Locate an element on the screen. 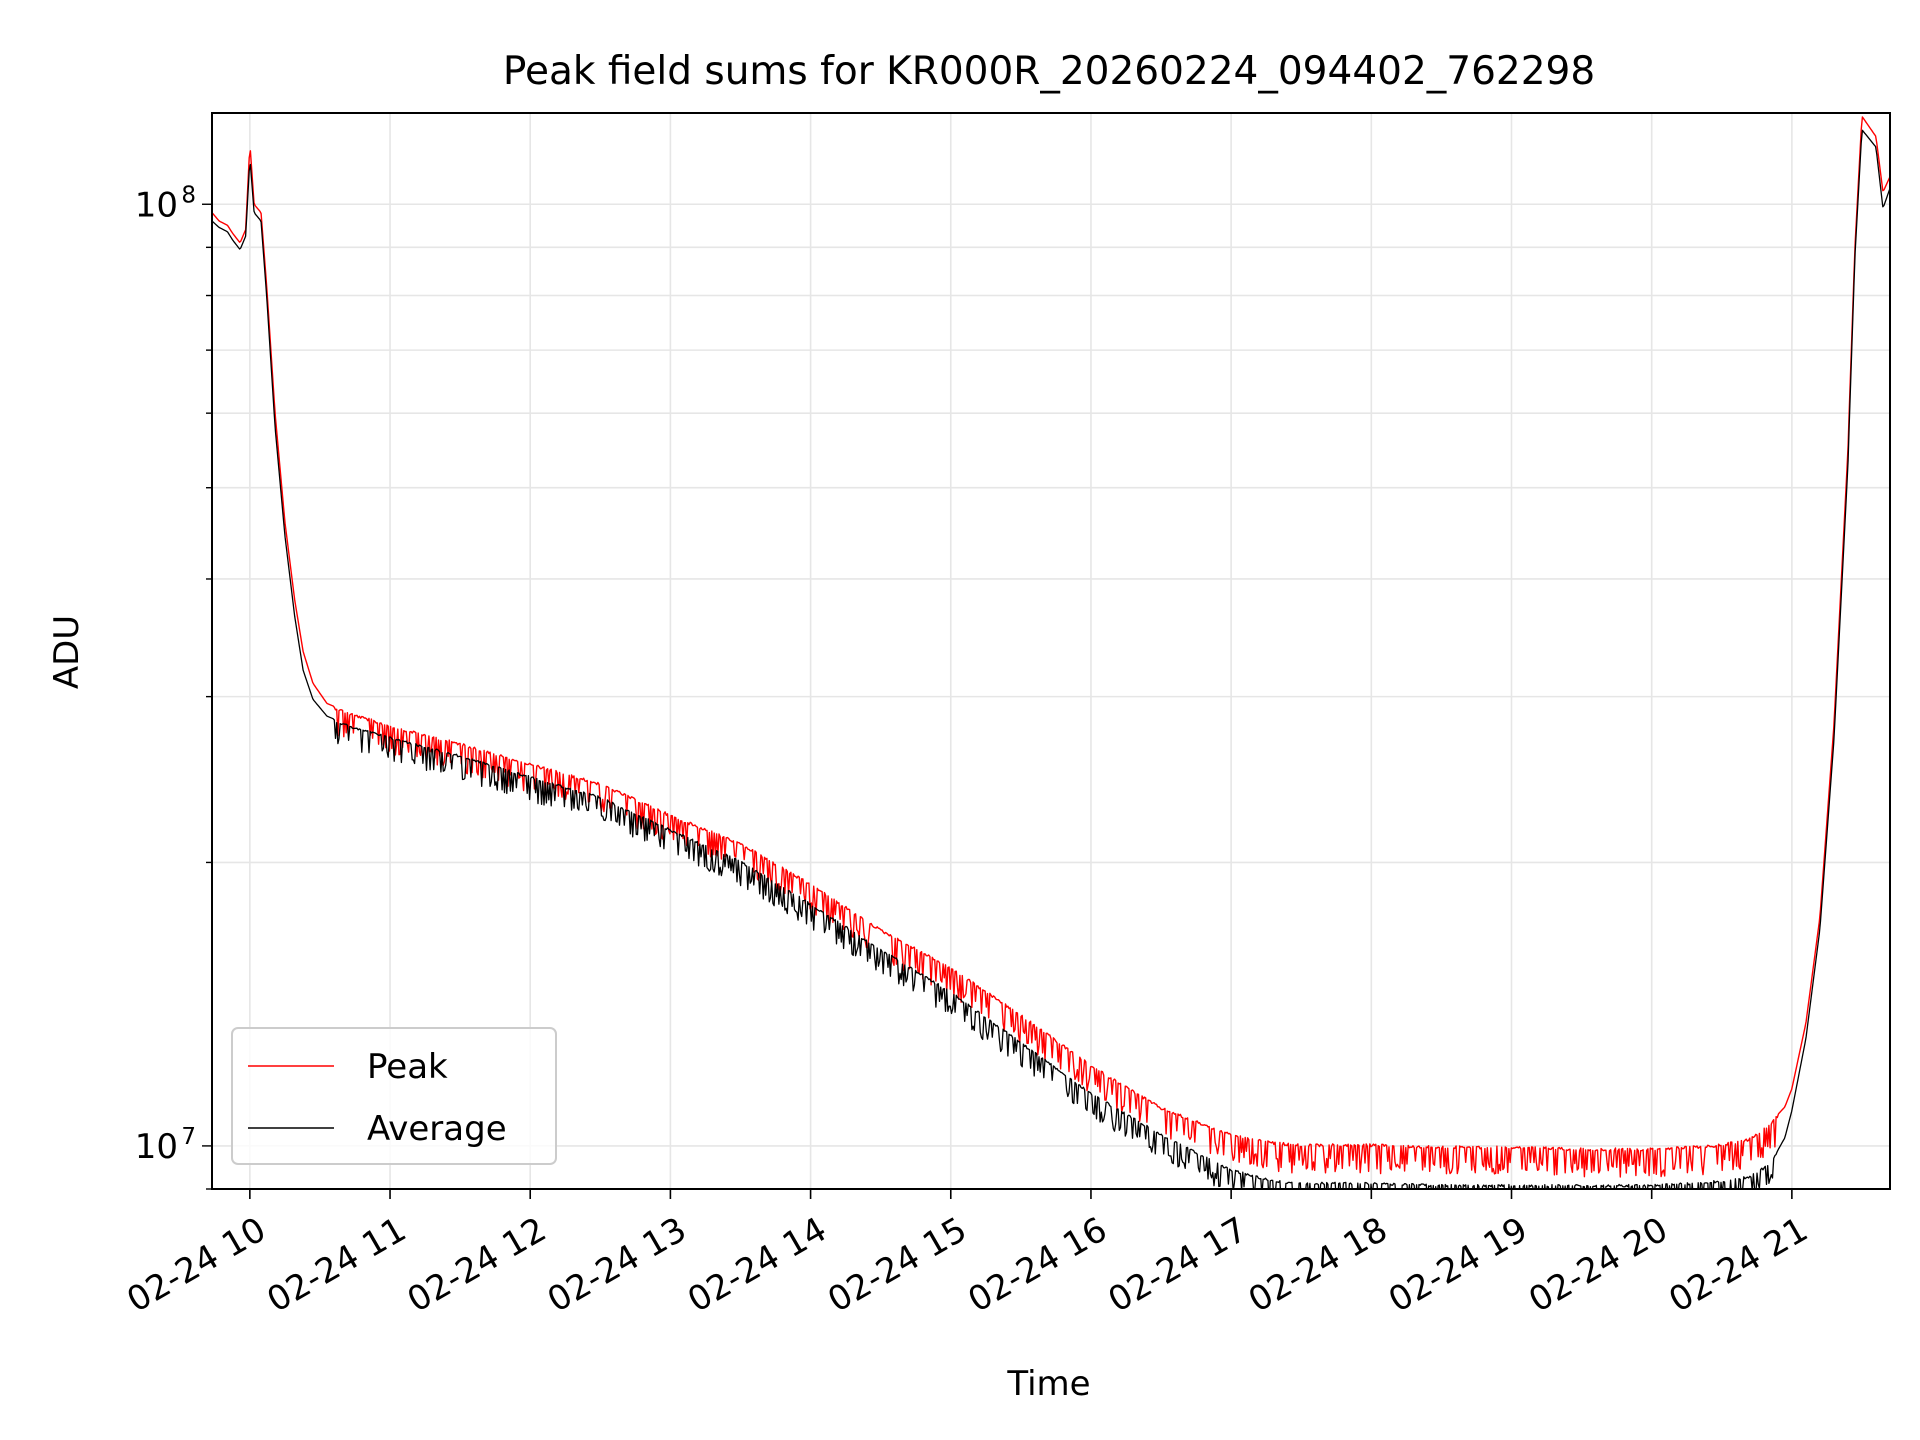 Image resolution: width=1920 pixels, height=1440 pixels. legend-label-peak: Peak is located at coordinates (407, 1067).